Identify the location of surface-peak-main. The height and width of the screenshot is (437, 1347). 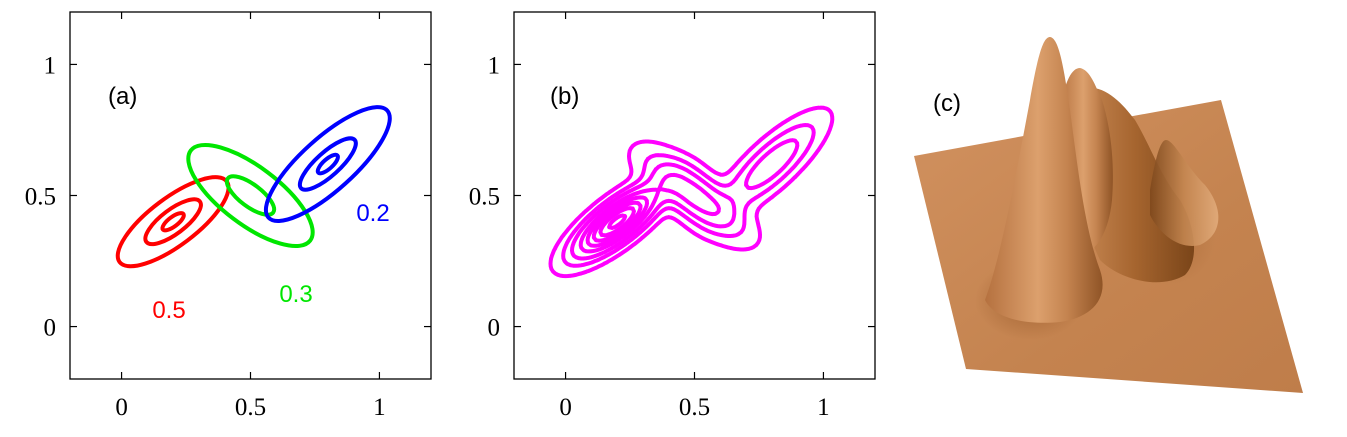
(1044, 180).